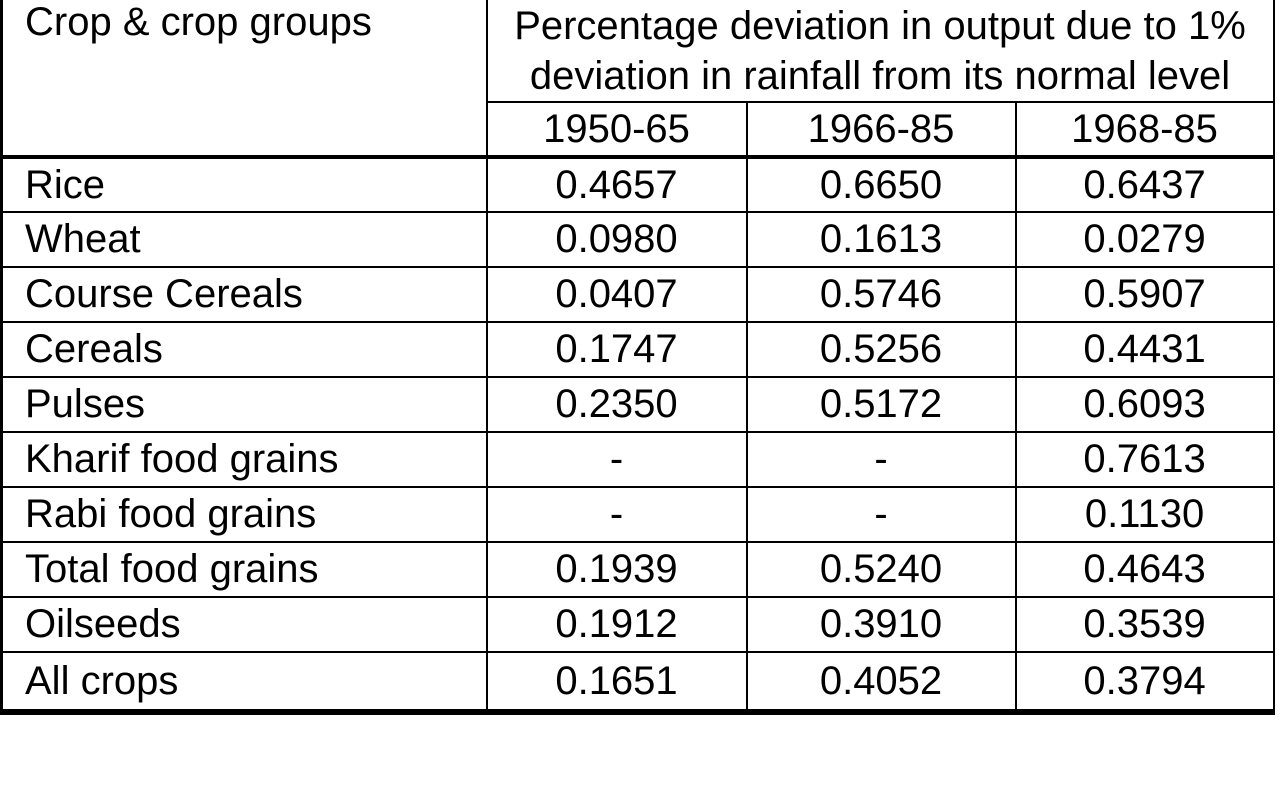 This screenshot has width=1285, height=803. I want to click on column-header-1966-85: 1966-85, so click(881, 130).